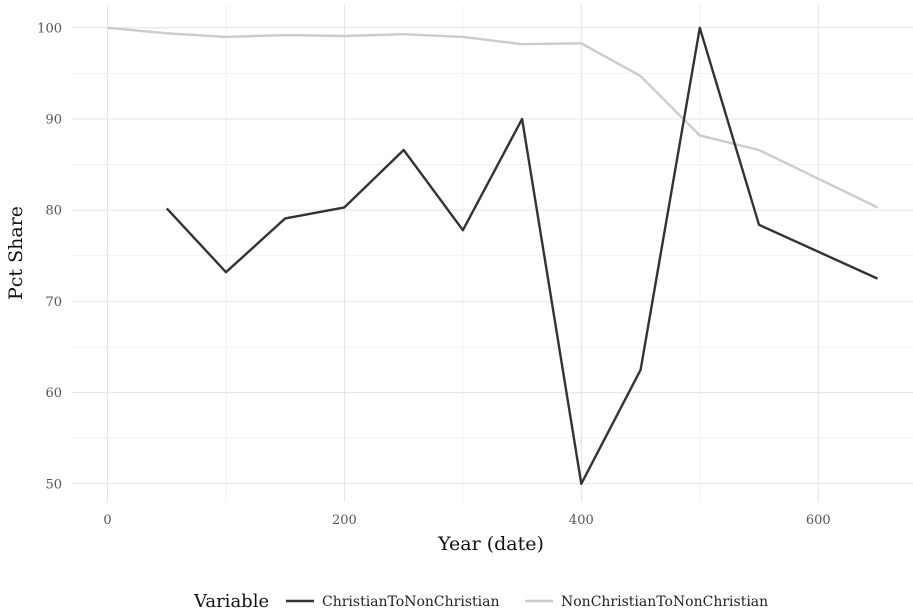 The height and width of the screenshot is (614, 913). What do you see at coordinates (53, 484) in the screenshot?
I see `y-tick-label: 50` at bounding box center [53, 484].